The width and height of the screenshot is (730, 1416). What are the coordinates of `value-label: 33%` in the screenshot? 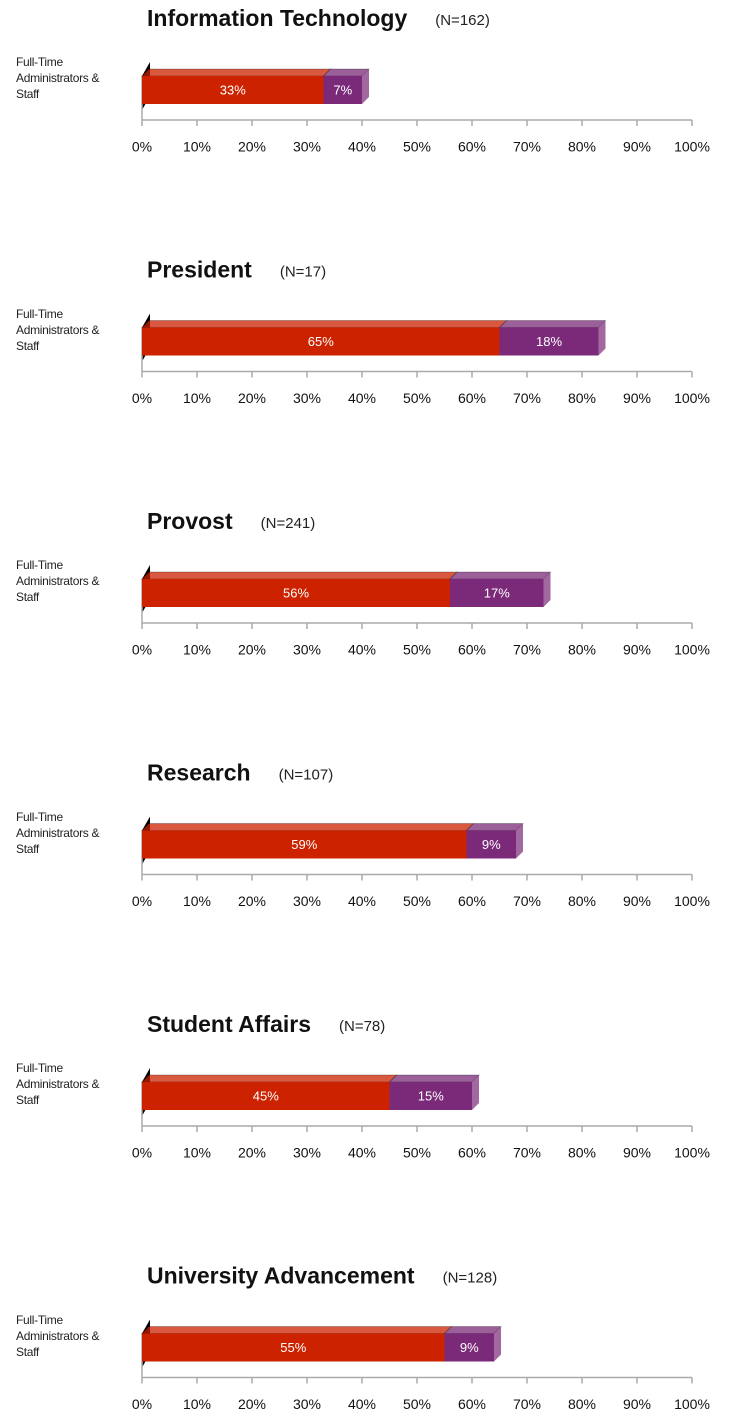 It's located at (233, 89).